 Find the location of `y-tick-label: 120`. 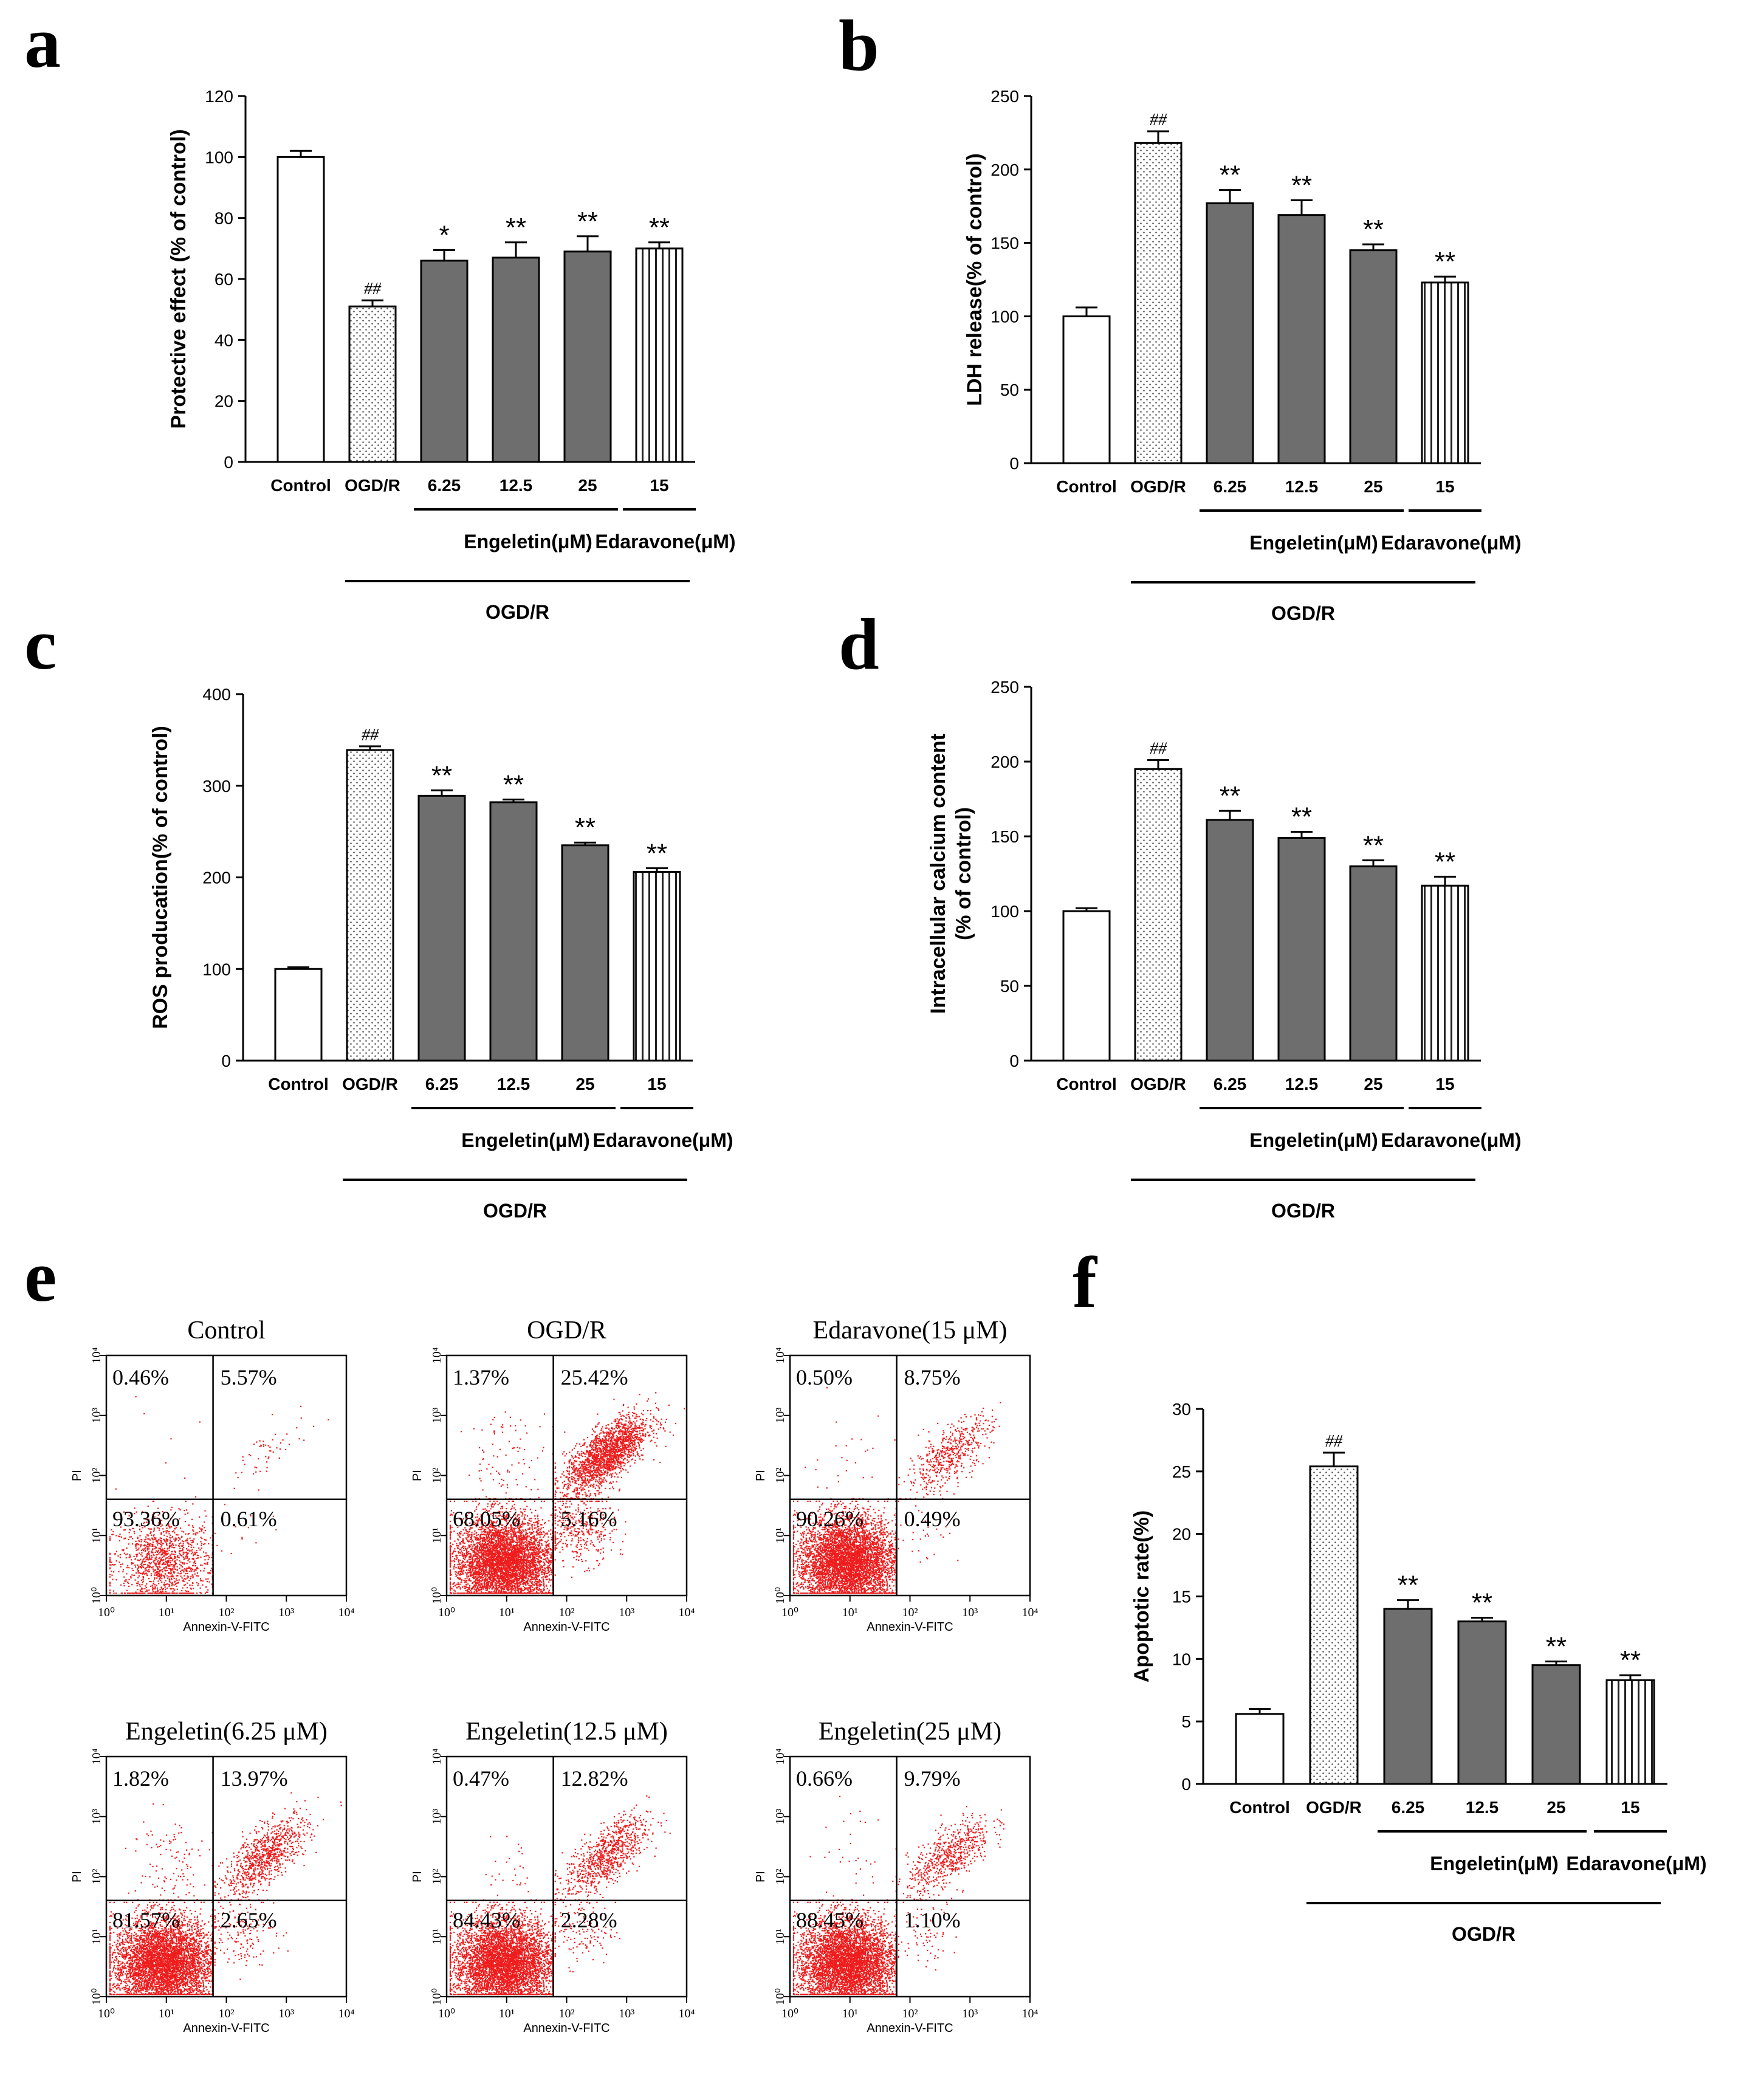

y-tick-label: 120 is located at coordinates (219, 96).